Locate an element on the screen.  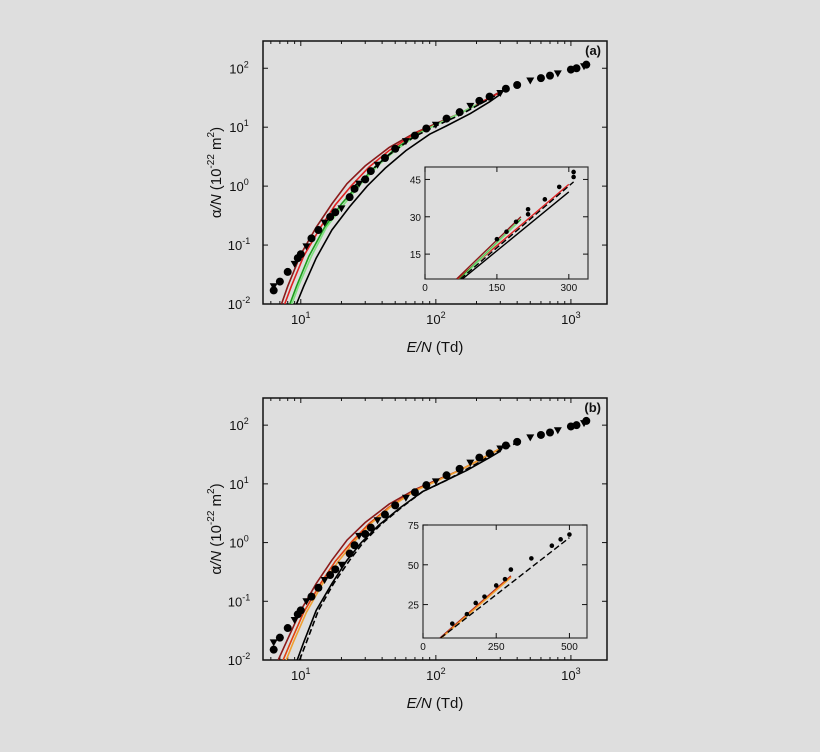
text-part: (10 is located at coordinates (216, 182).